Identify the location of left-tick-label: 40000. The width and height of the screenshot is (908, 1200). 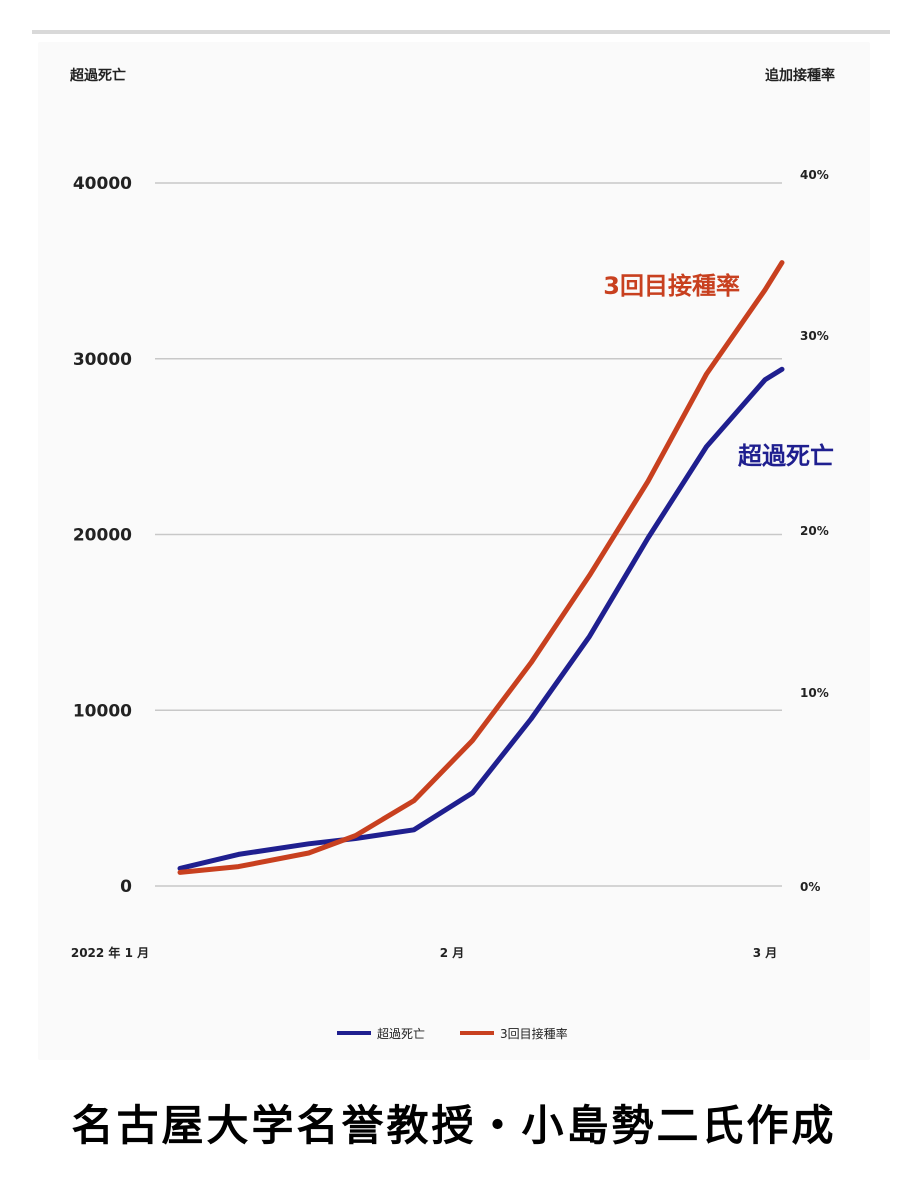
(102, 184).